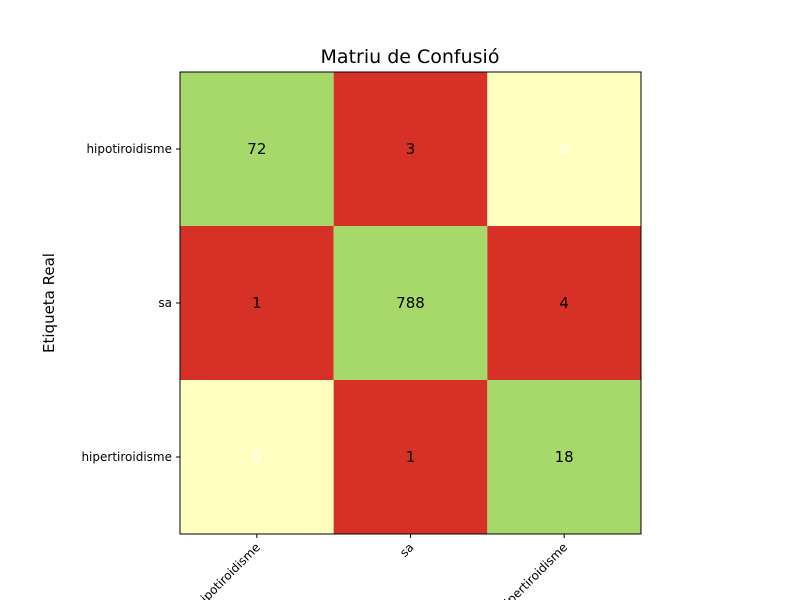 This screenshot has width=800, height=600. I want to click on cell-value-label-r2-c2: 18, so click(564, 457).